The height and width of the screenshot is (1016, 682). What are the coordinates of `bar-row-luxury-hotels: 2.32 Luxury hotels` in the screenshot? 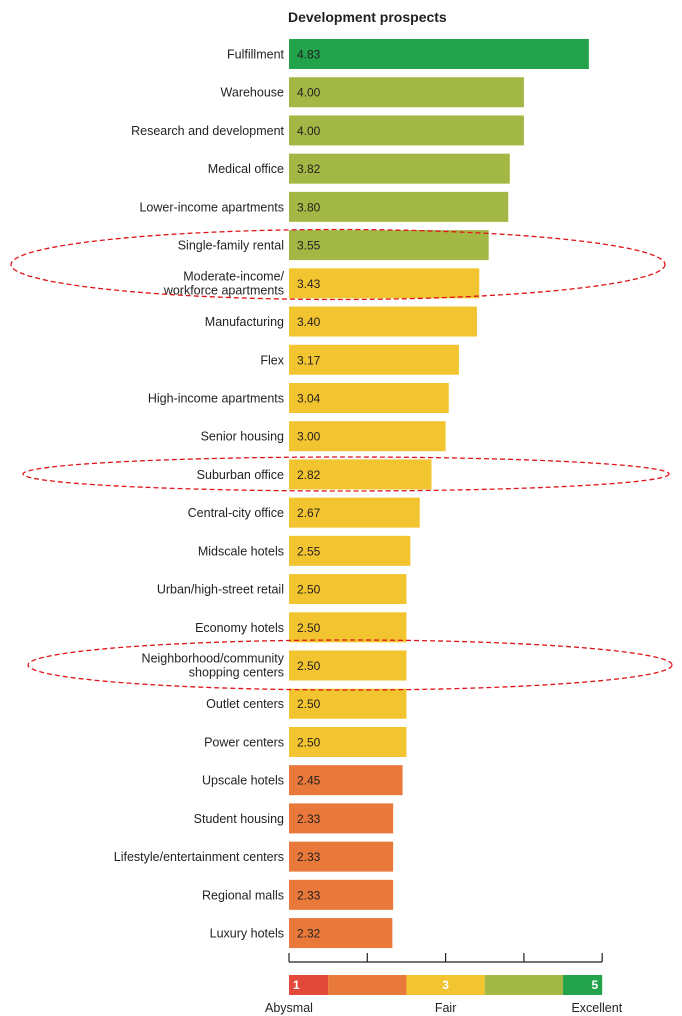 It's located at (301, 933).